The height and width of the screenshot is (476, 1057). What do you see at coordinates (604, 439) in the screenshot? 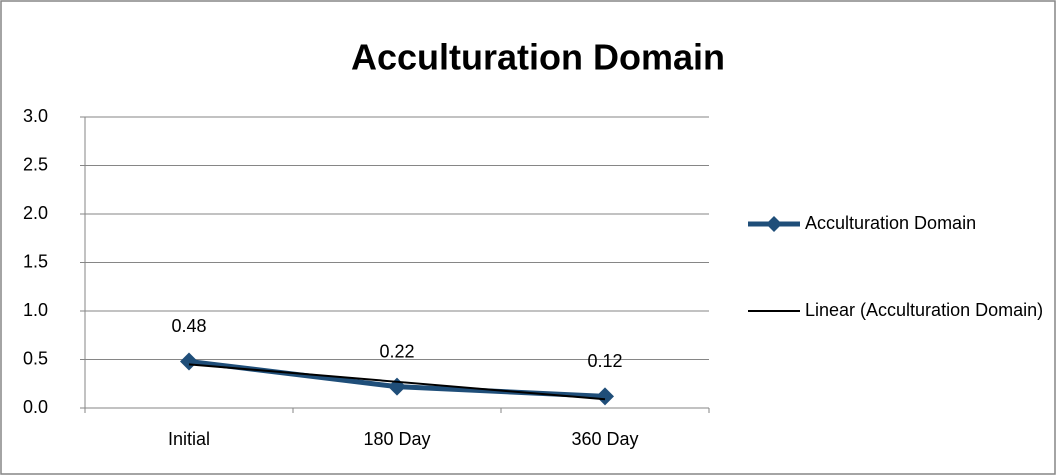
I see `x-tick-label: 360 Day` at bounding box center [604, 439].